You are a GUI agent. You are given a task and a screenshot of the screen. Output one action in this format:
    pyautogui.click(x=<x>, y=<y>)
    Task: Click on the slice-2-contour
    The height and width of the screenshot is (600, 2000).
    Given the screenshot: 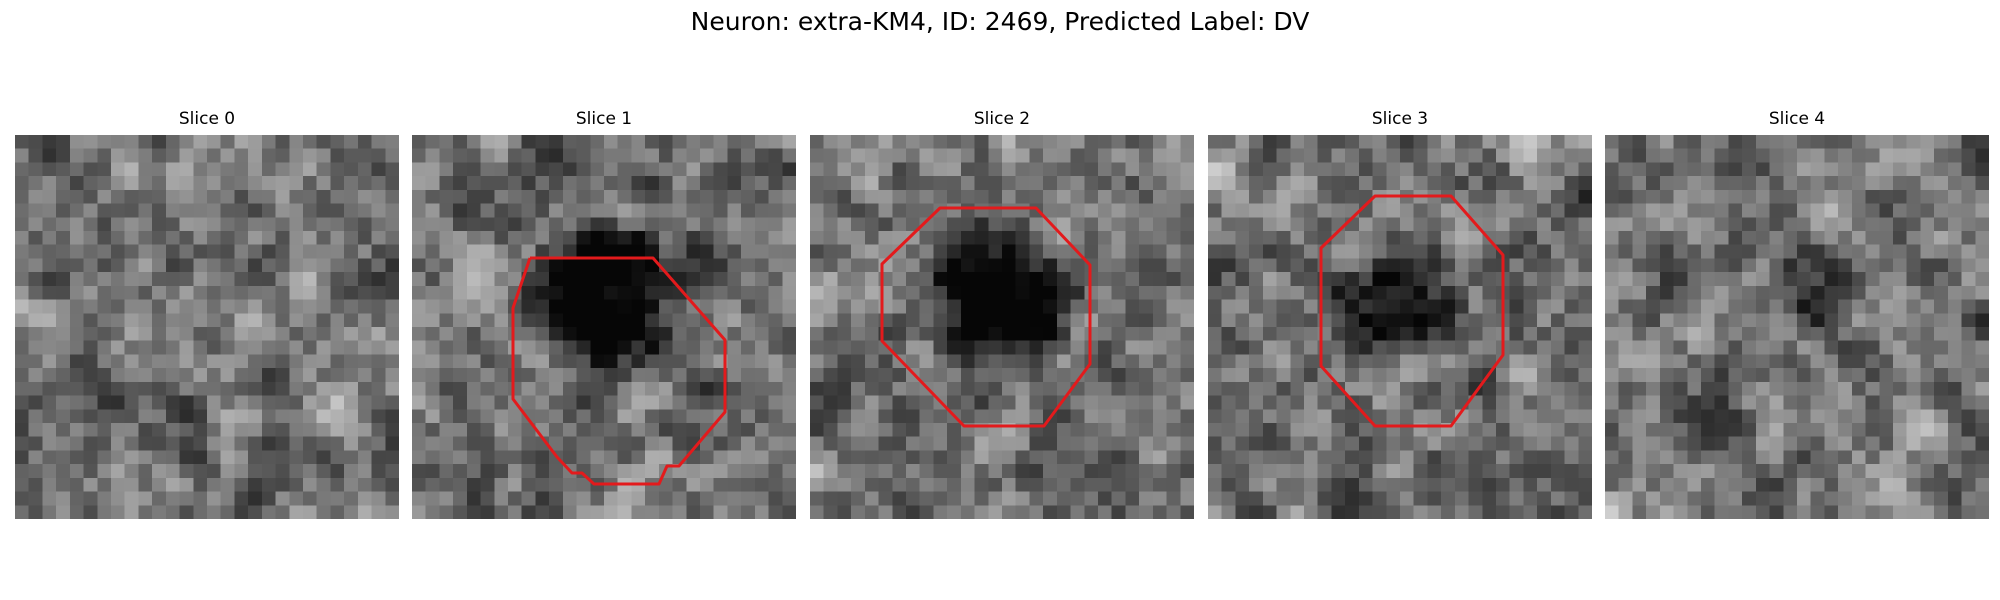 What is the action you would take?
    pyautogui.click(x=986, y=317)
    